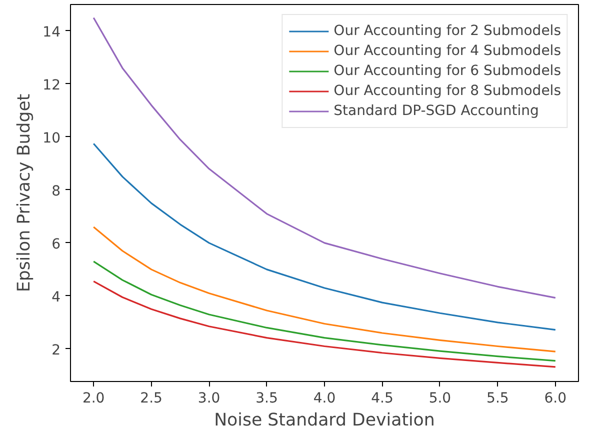  What do you see at coordinates (382, 398) in the screenshot?
I see `x-tick-label: 4.5` at bounding box center [382, 398].